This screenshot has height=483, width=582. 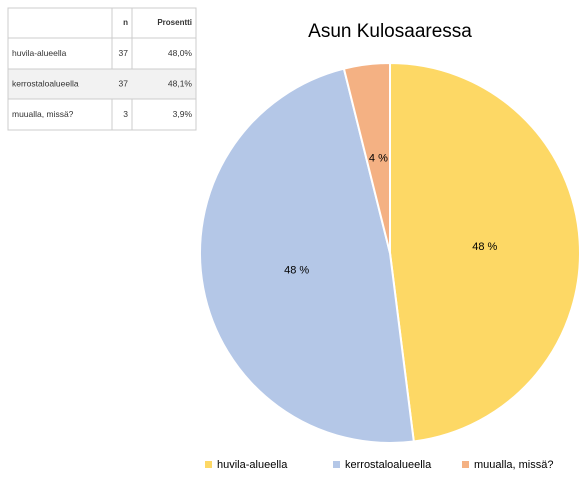 What do you see at coordinates (388, 465) in the screenshot?
I see `legend-label: kerrostaloalueella` at bounding box center [388, 465].